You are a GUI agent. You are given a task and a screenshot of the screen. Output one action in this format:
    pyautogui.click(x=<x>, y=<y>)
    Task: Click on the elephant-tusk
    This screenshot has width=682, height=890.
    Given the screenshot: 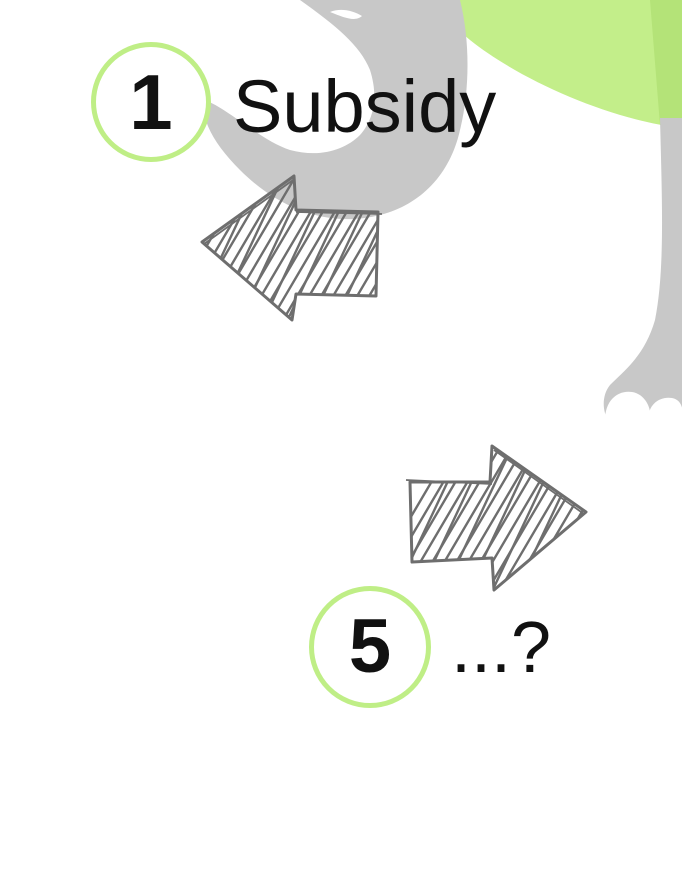 What is the action you would take?
    pyautogui.click(x=346, y=14)
    